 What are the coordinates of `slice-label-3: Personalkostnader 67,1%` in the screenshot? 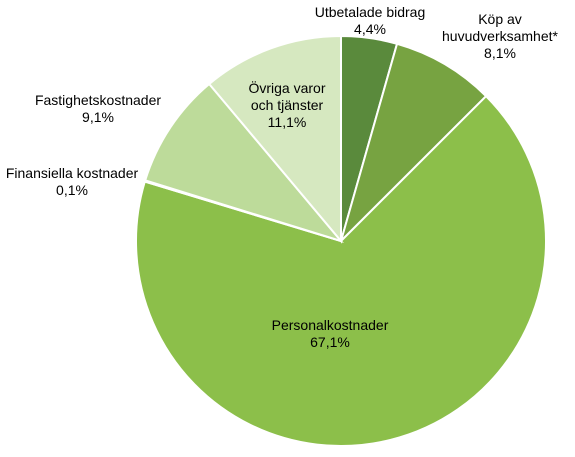 It's located at (330, 333).